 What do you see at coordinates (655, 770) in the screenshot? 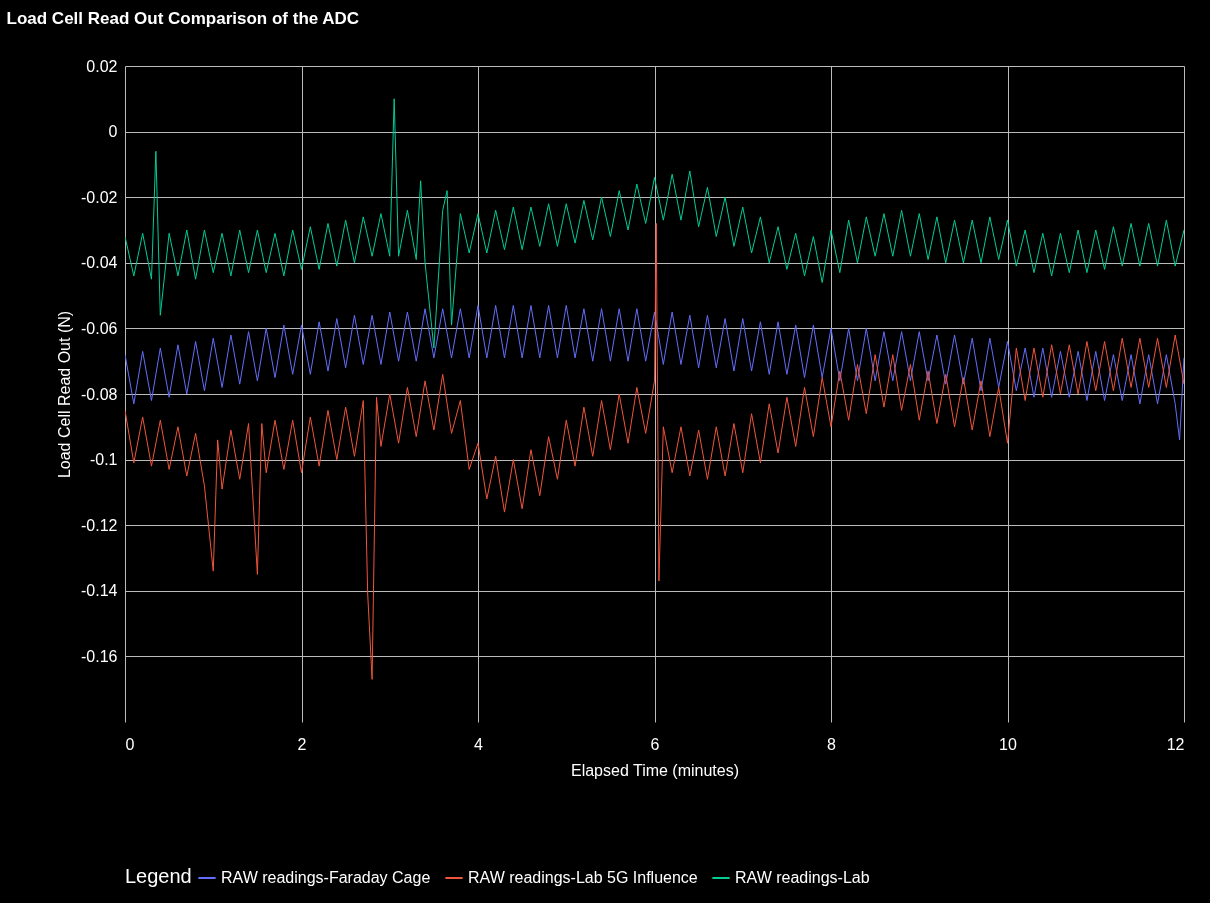
I see `x-axis-title: Elapsed Time (minutes)` at bounding box center [655, 770].